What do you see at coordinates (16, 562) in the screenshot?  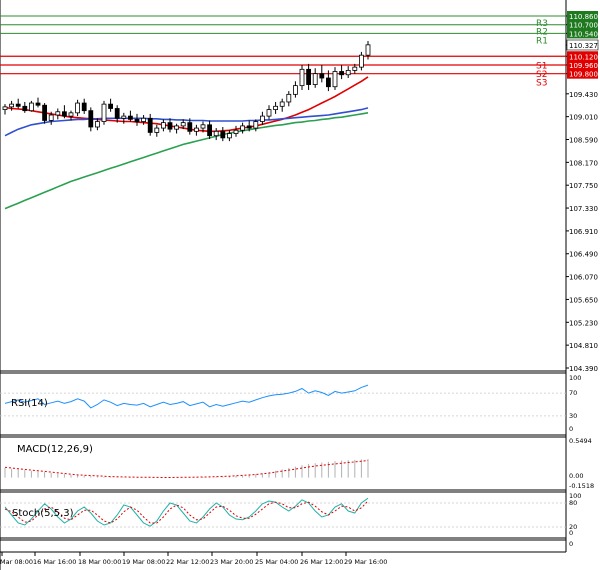 I see `time-tick-label: Mar 08:00` at bounding box center [16, 562].